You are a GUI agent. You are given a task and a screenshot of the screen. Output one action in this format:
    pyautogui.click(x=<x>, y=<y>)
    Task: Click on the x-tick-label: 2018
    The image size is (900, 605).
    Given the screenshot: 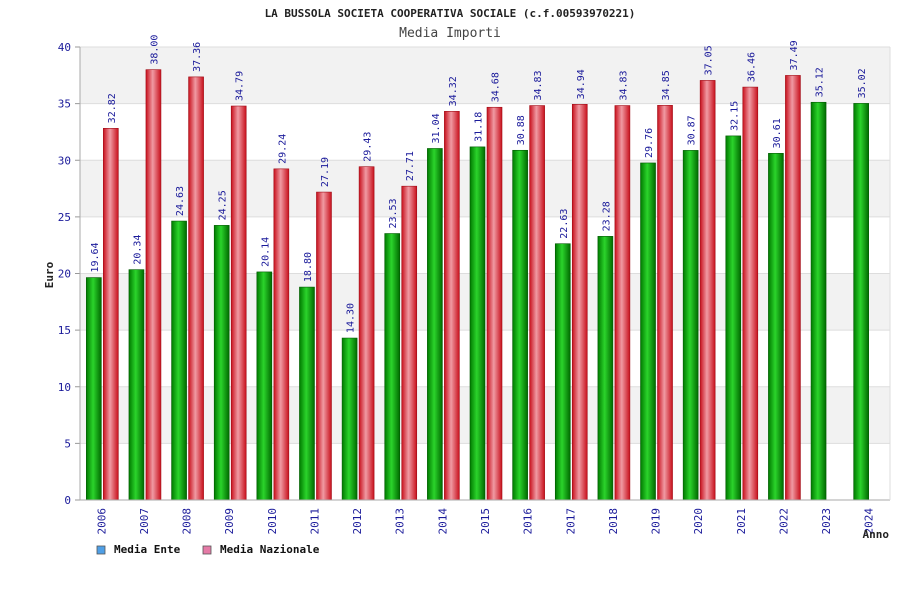 What is the action you would take?
    pyautogui.click(x=613, y=521)
    